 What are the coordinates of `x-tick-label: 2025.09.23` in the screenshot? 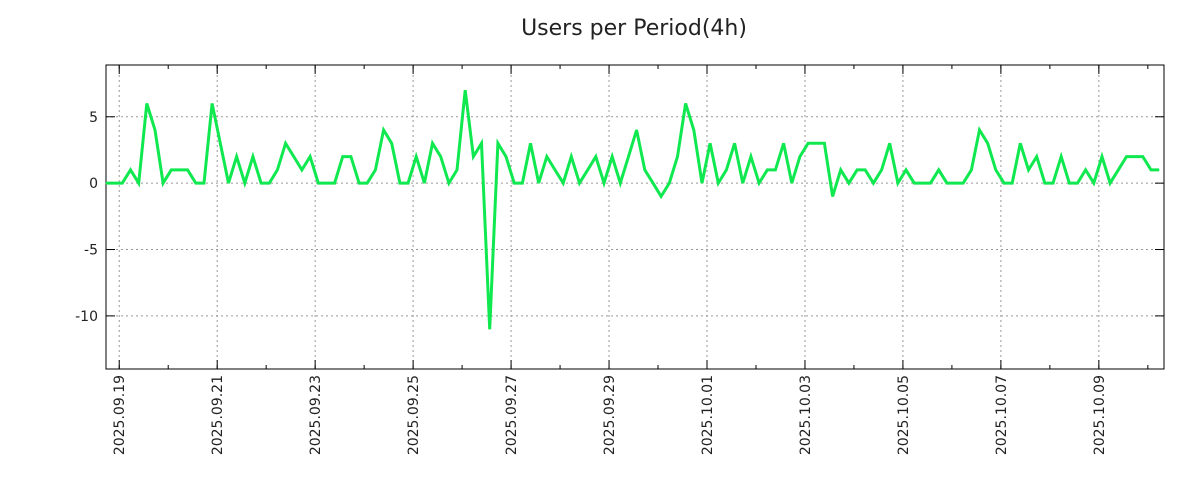 It's located at (316, 415).